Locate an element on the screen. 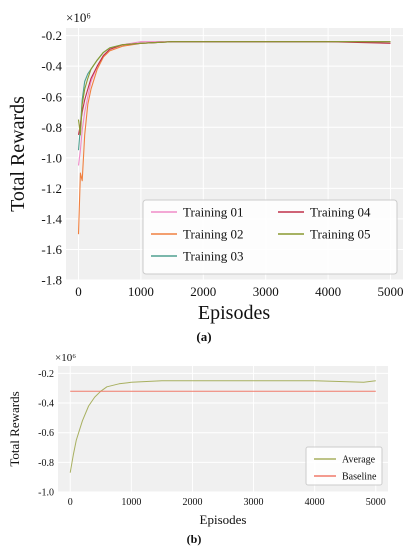 This screenshot has height=550, width=418. y-axis-title-b: Total Rewards is located at coordinates (14, 428).